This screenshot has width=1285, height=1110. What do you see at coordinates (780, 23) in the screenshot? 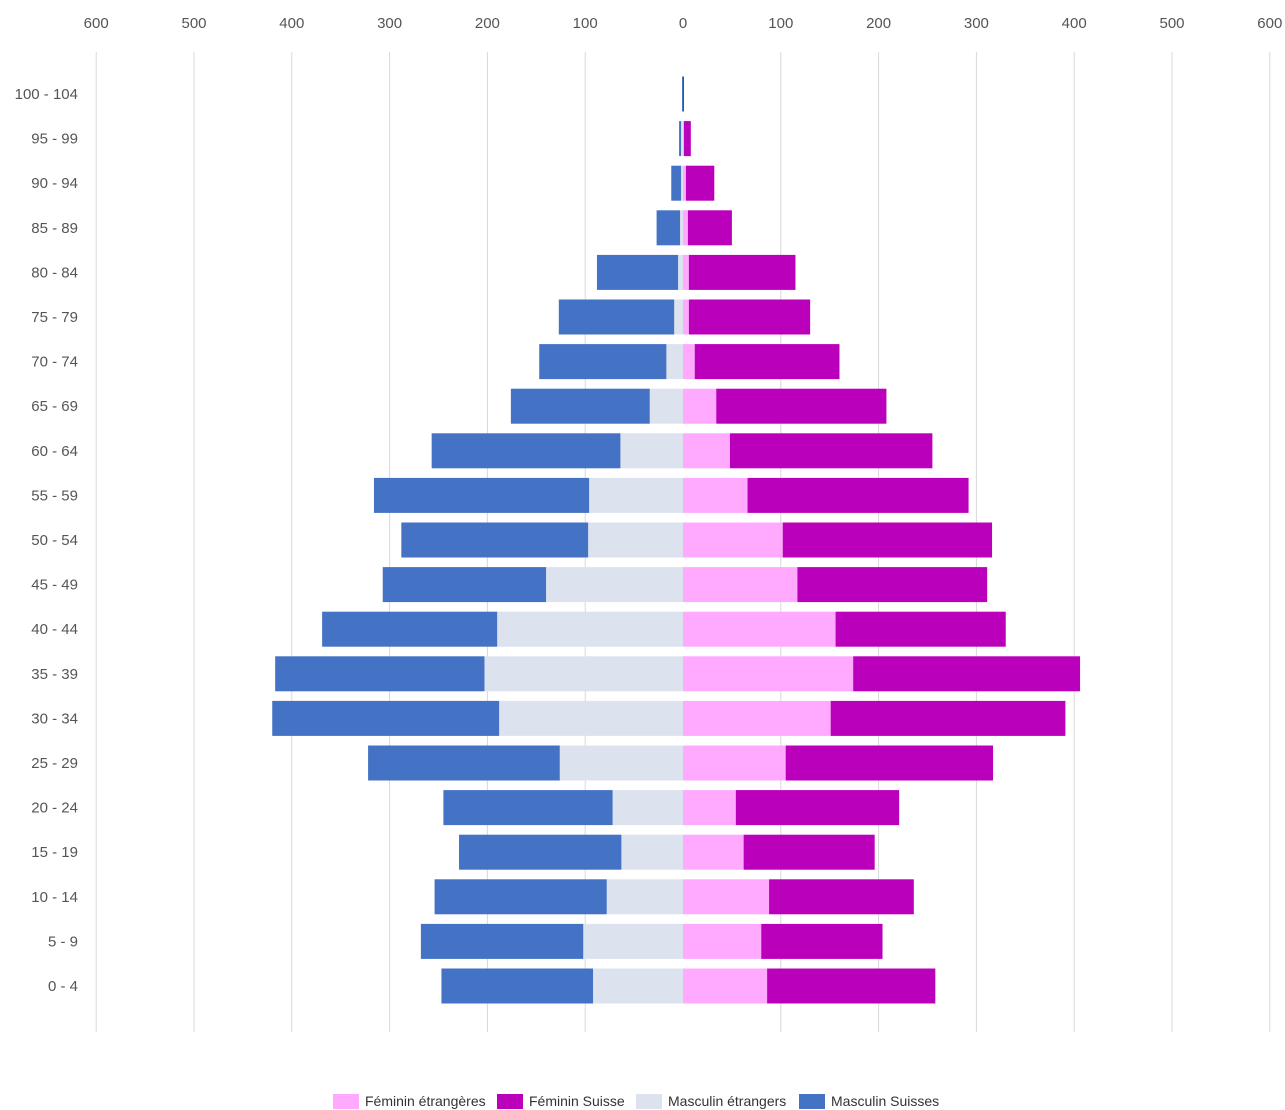
I see `x-tick-label: 100` at bounding box center [780, 23].